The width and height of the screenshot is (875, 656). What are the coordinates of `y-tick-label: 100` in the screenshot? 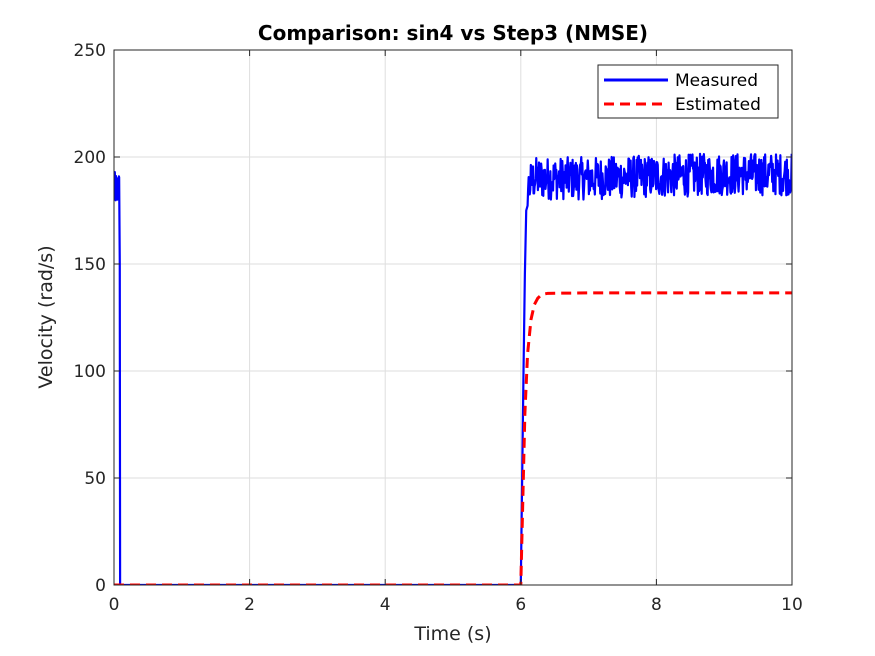 It's located at (90, 372).